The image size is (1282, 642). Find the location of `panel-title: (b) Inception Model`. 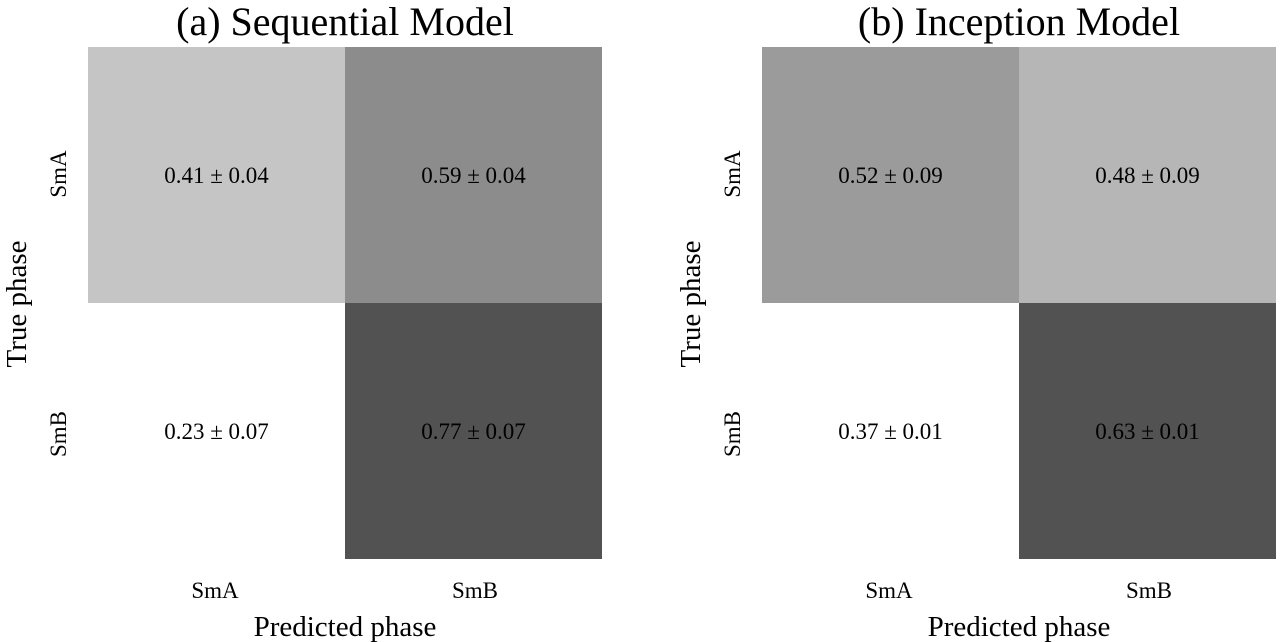

panel-title: (b) Inception Model is located at coordinates (1019, 22).